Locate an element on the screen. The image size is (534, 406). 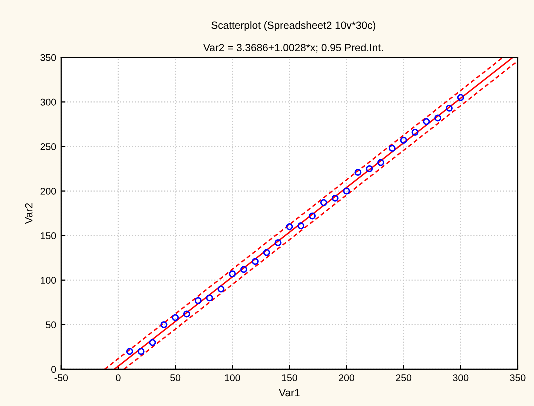
x-tick-label: -50 is located at coordinates (61, 378).